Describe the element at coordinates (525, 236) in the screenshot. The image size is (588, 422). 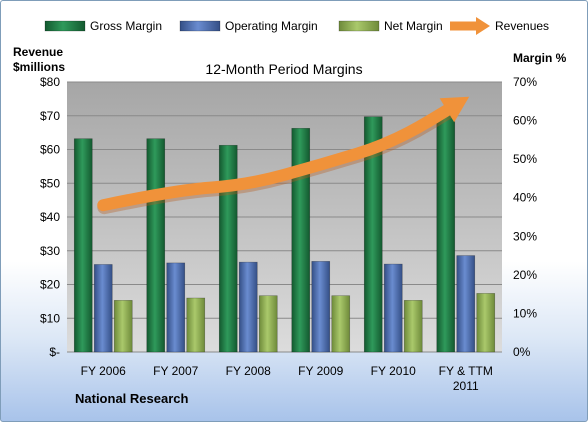
I see `right-tick-label: 30%` at that location.